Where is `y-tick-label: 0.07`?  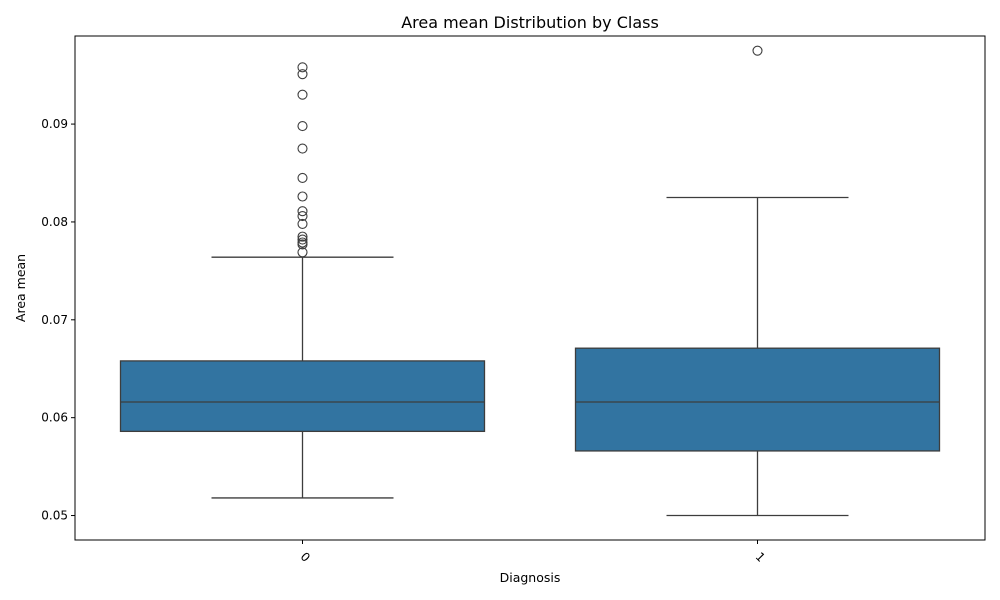 y-tick-label: 0.07 is located at coordinates (54, 320).